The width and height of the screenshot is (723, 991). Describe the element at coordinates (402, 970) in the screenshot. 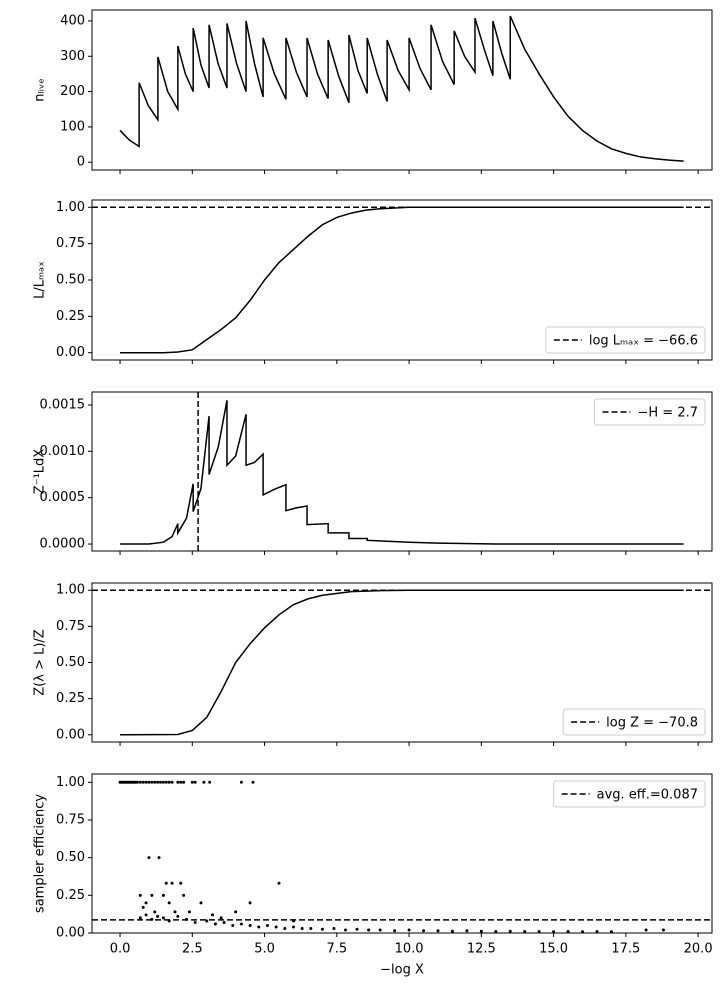

I see `x-axis-label: −log X` at that location.